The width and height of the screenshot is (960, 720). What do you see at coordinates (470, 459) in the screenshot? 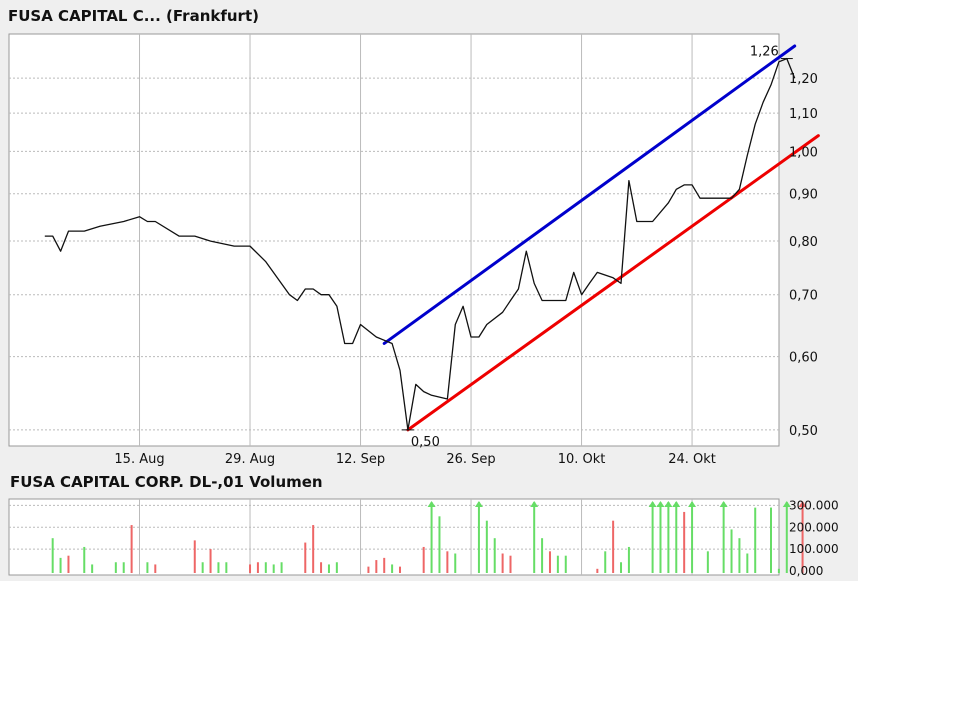
I see `x-tick-label: 26. Sep` at bounding box center [470, 459].